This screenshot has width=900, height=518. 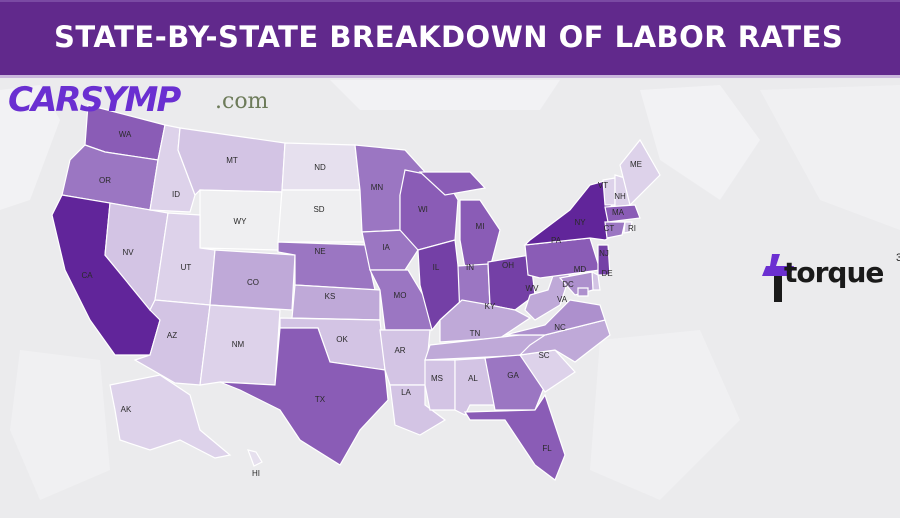 What do you see at coordinates (604, 253) in the screenshot?
I see `state-label-nj: NJ` at bounding box center [604, 253].